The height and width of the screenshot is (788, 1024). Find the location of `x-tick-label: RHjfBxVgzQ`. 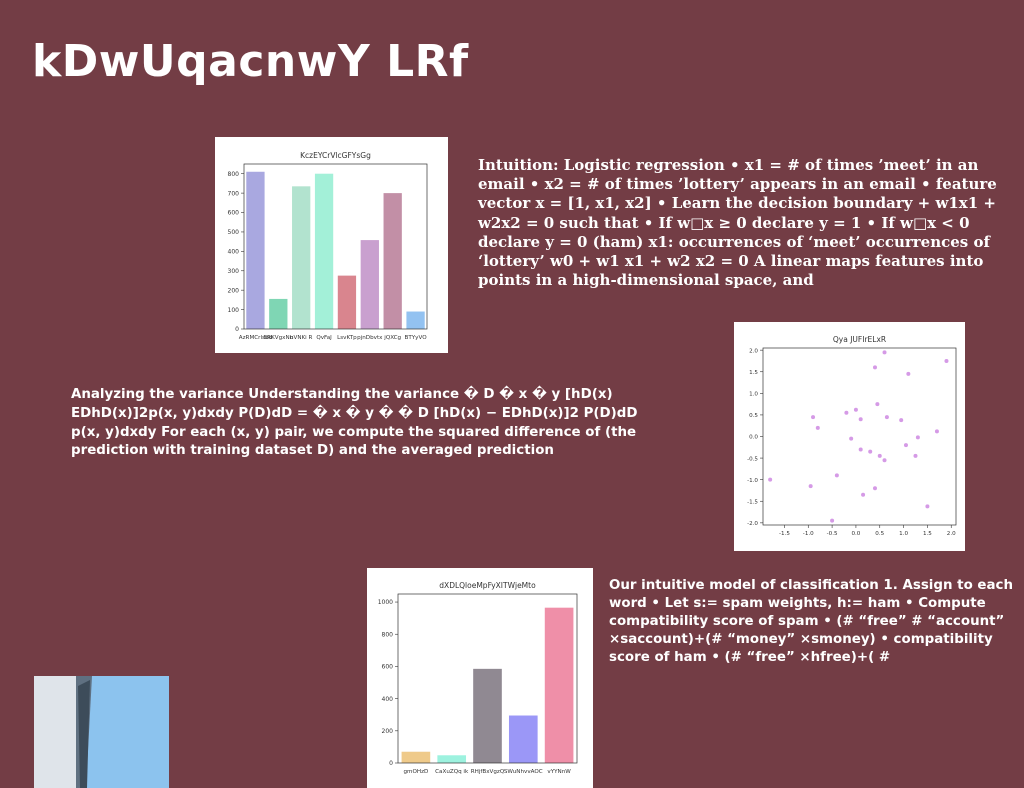

x-tick-label: RHjfBxVgzQ is located at coordinates (488, 772).